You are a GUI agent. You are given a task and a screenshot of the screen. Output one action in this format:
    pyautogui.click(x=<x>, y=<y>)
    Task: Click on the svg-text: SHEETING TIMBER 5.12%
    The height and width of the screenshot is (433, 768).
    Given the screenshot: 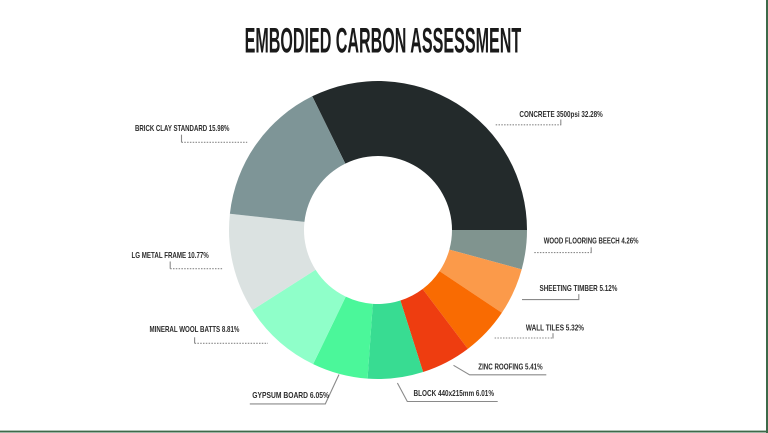 What is the action you would take?
    pyautogui.click(x=579, y=288)
    